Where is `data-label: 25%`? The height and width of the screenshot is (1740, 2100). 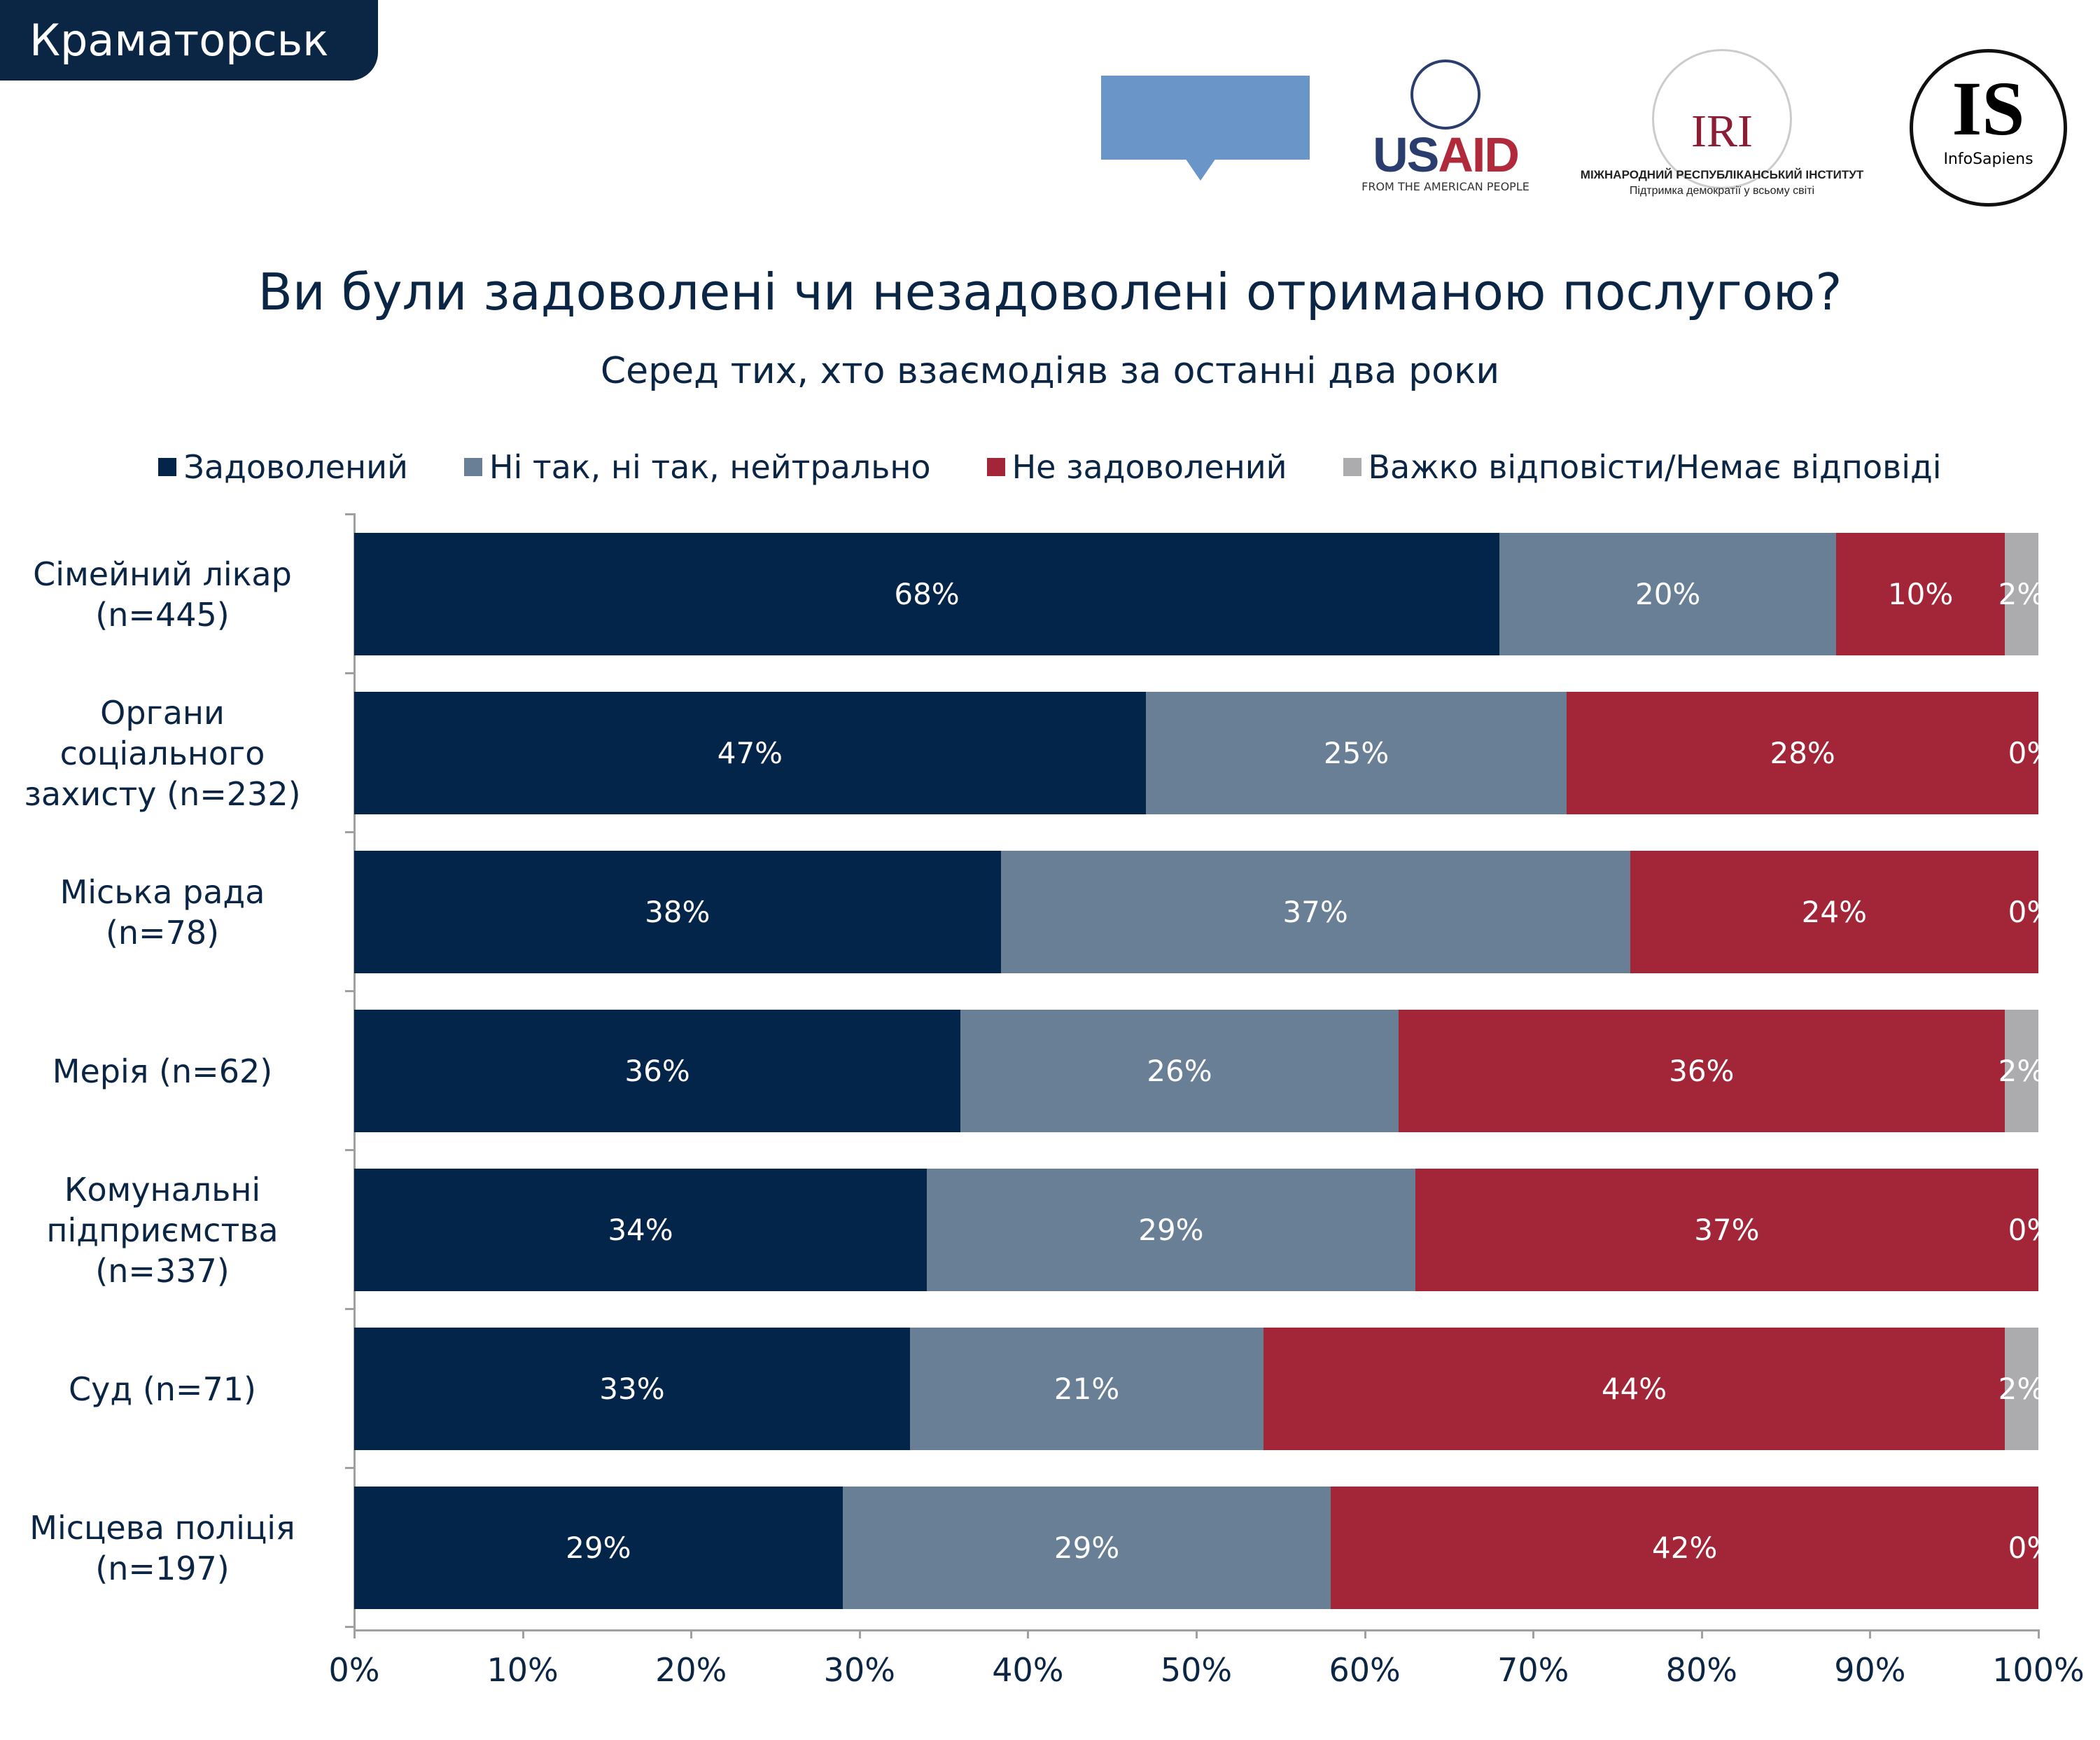 data-label: 25% is located at coordinates (1356, 753).